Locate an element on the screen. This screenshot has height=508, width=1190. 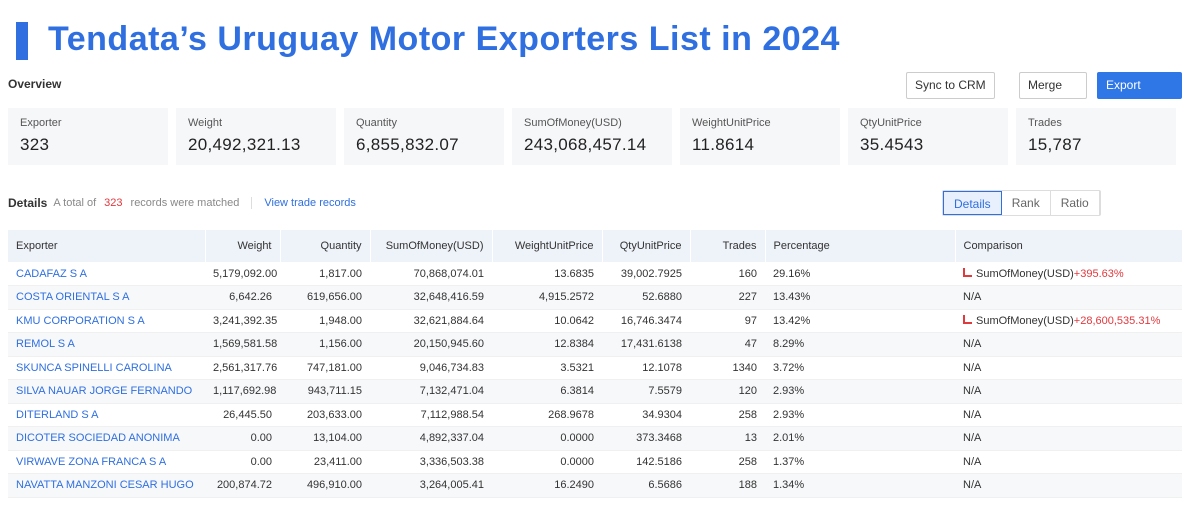
cell: 8.29% is located at coordinates (860, 344).